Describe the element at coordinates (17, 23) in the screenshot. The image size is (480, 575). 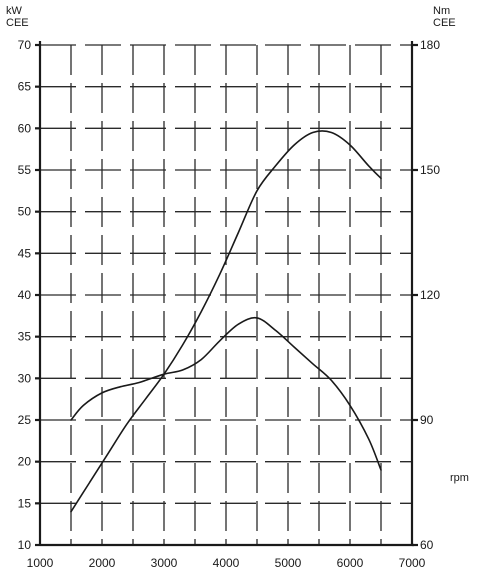
I see `left-axis-unit-cee: CEE` at that location.